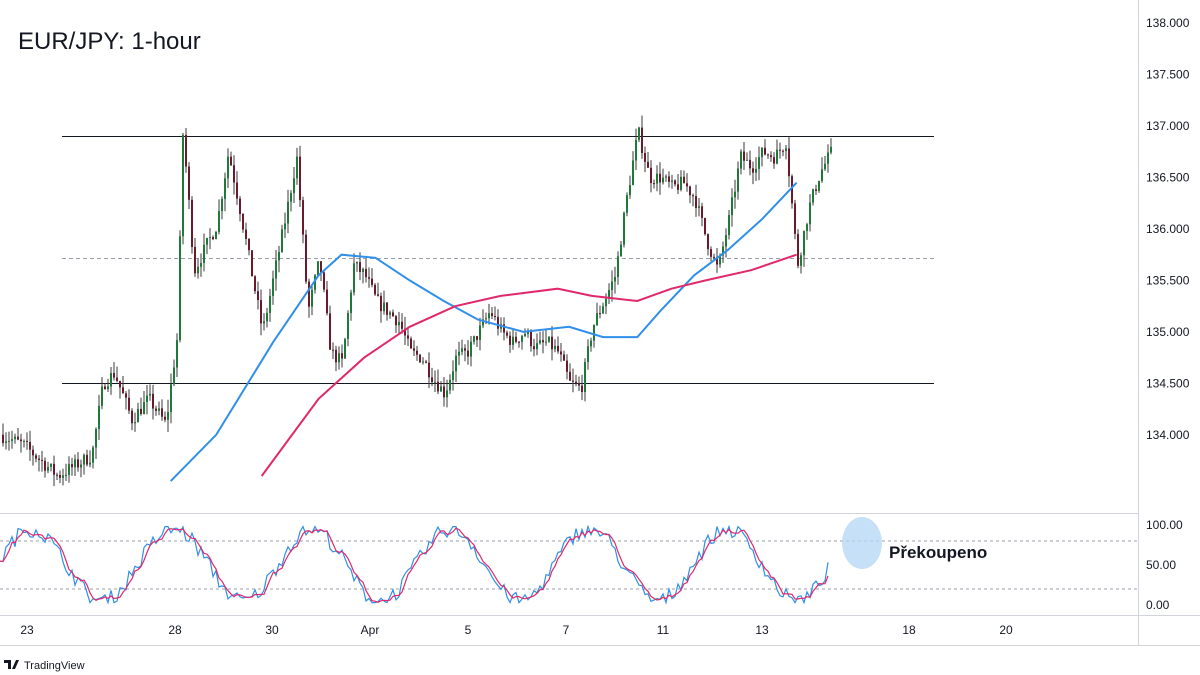 This screenshot has height=675, width=1200. What do you see at coordinates (27, 630) in the screenshot?
I see `time-tick-label: 23` at bounding box center [27, 630].